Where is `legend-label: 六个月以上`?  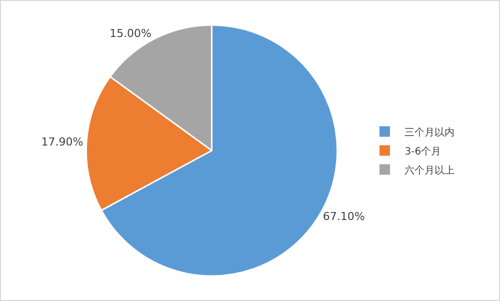
legend-label: 六个月以上 is located at coordinates (429, 170).